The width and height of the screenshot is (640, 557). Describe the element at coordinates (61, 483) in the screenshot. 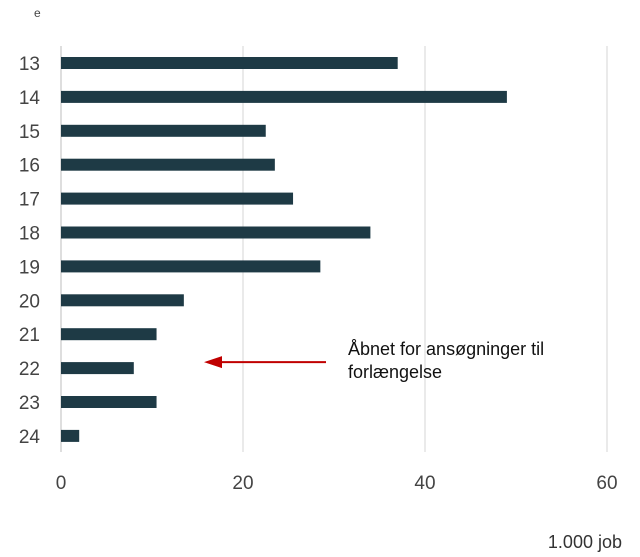

I see `x-tick-0: 0` at that location.